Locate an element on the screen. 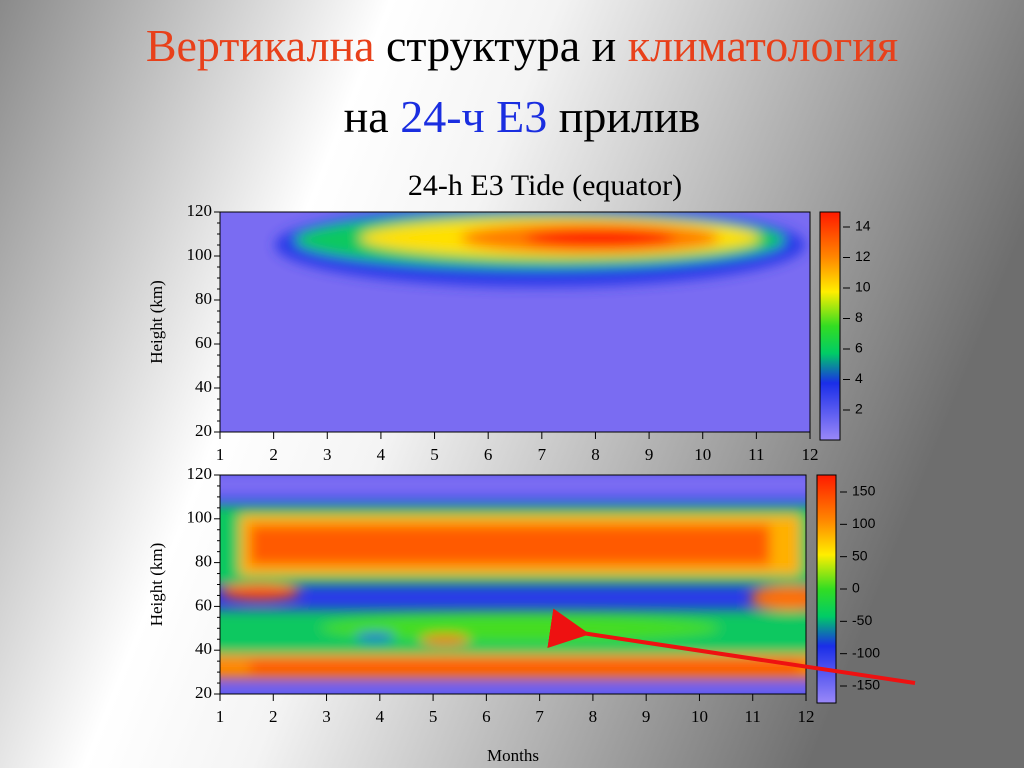 This screenshot has width=1024, height=768. arrow is located at coordinates (731, 646).